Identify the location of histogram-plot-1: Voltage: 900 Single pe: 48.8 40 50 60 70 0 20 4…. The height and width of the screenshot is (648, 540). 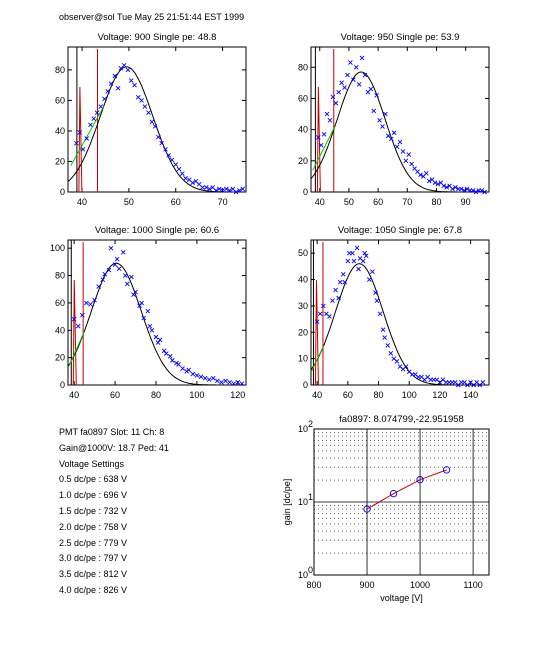
(151, 119).